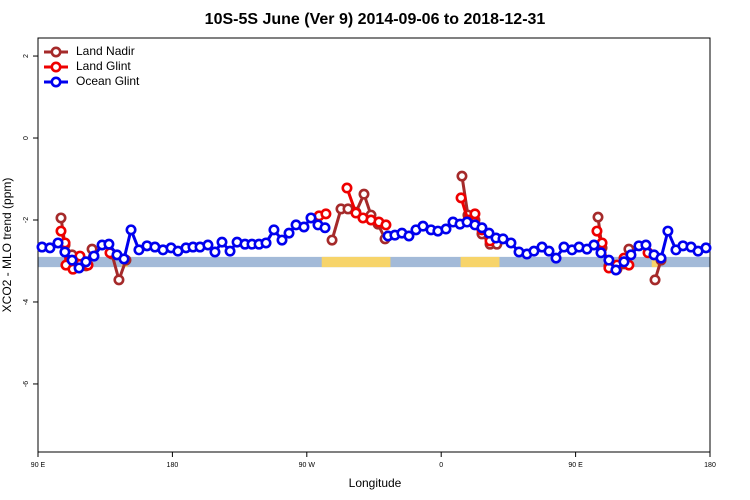 This screenshot has height=500, width=750. I want to click on x-axis-label: Longitude, so click(375, 483).